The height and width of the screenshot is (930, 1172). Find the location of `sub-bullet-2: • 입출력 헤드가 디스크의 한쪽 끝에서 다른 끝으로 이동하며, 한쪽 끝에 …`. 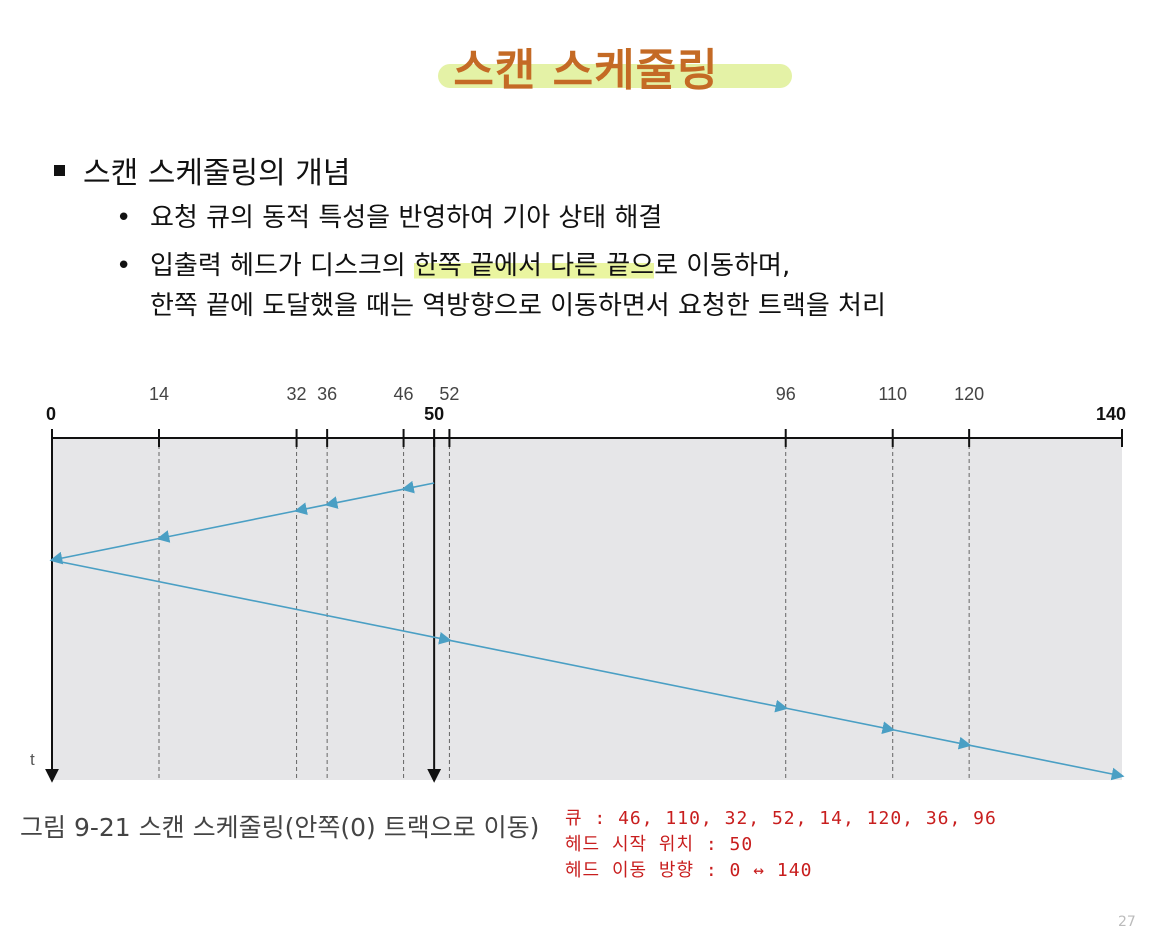

sub-bullet-2: • 입출력 헤드가 디스크의 한쪽 끝에서 다른 끝으로 이동하며, 한쪽 끝에 … is located at coordinates (501, 286).